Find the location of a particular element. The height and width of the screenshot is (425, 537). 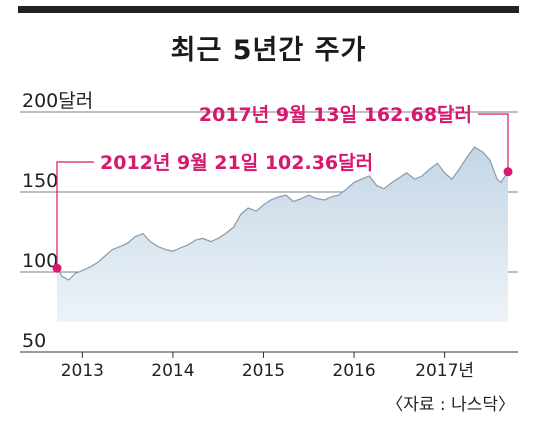

x-tick-label: 2017년 is located at coordinates (444, 371).